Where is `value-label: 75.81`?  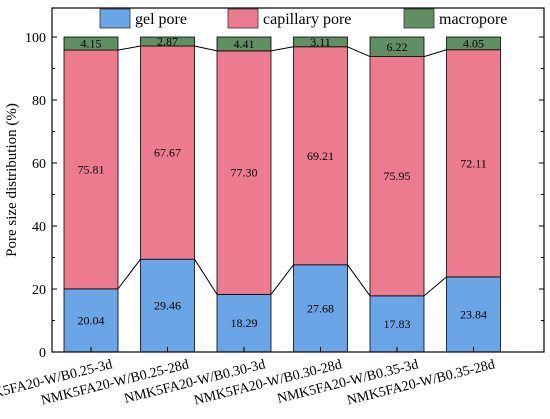 value-label: 75.81 is located at coordinates (91, 169).